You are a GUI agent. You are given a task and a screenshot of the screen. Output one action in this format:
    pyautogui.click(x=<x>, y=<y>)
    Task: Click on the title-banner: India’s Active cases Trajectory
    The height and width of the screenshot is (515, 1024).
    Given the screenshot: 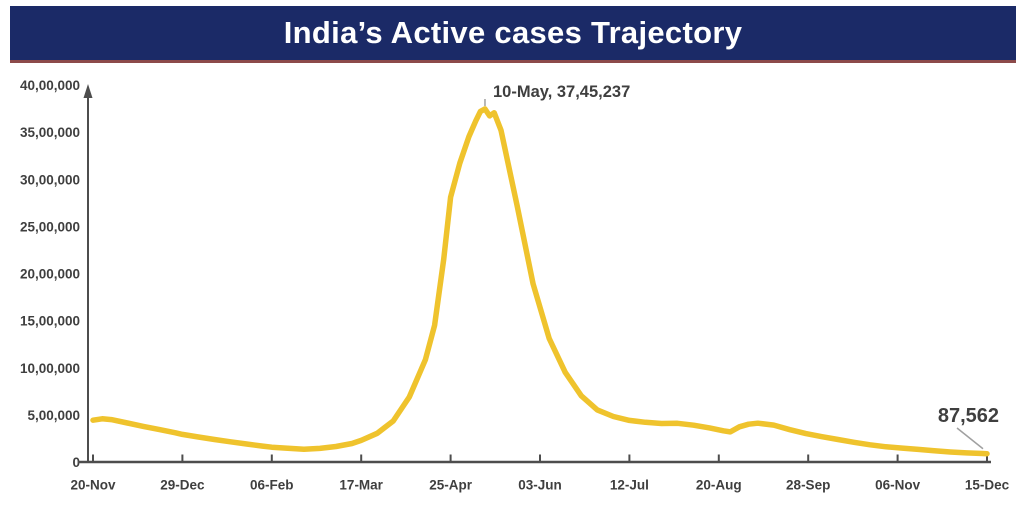 What is the action you would take?
    pyautogui.click(x=513, y=34)
    